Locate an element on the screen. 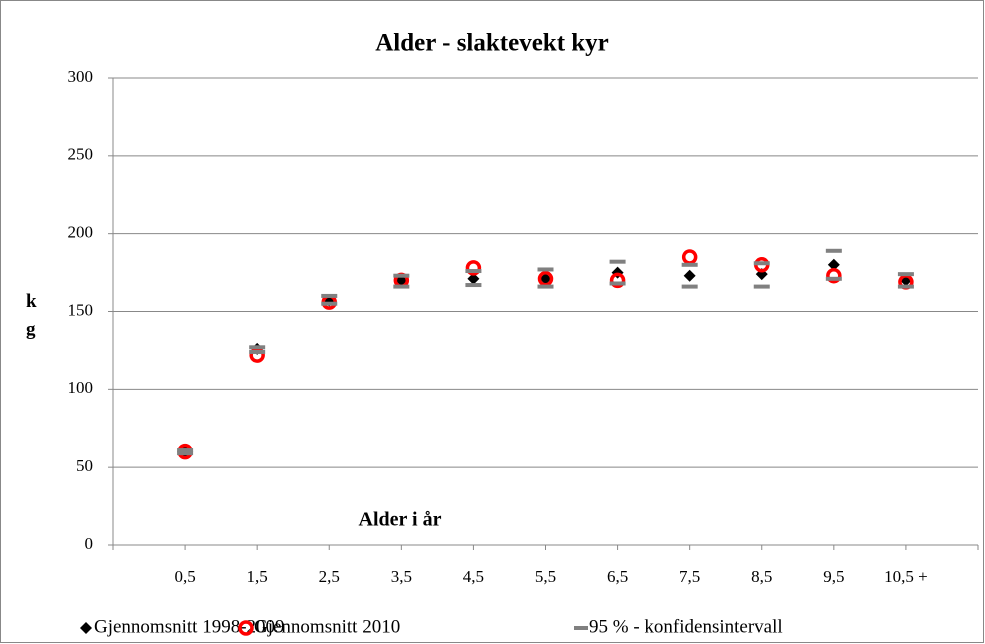 This screenshot has height=644, width=985. y-axis-label: kg is located at coordinates (31, 315).